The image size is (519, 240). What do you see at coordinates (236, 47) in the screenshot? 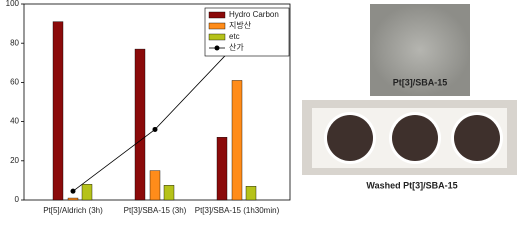
I see `legend-label: 산가` at bounding box center [236, 47].